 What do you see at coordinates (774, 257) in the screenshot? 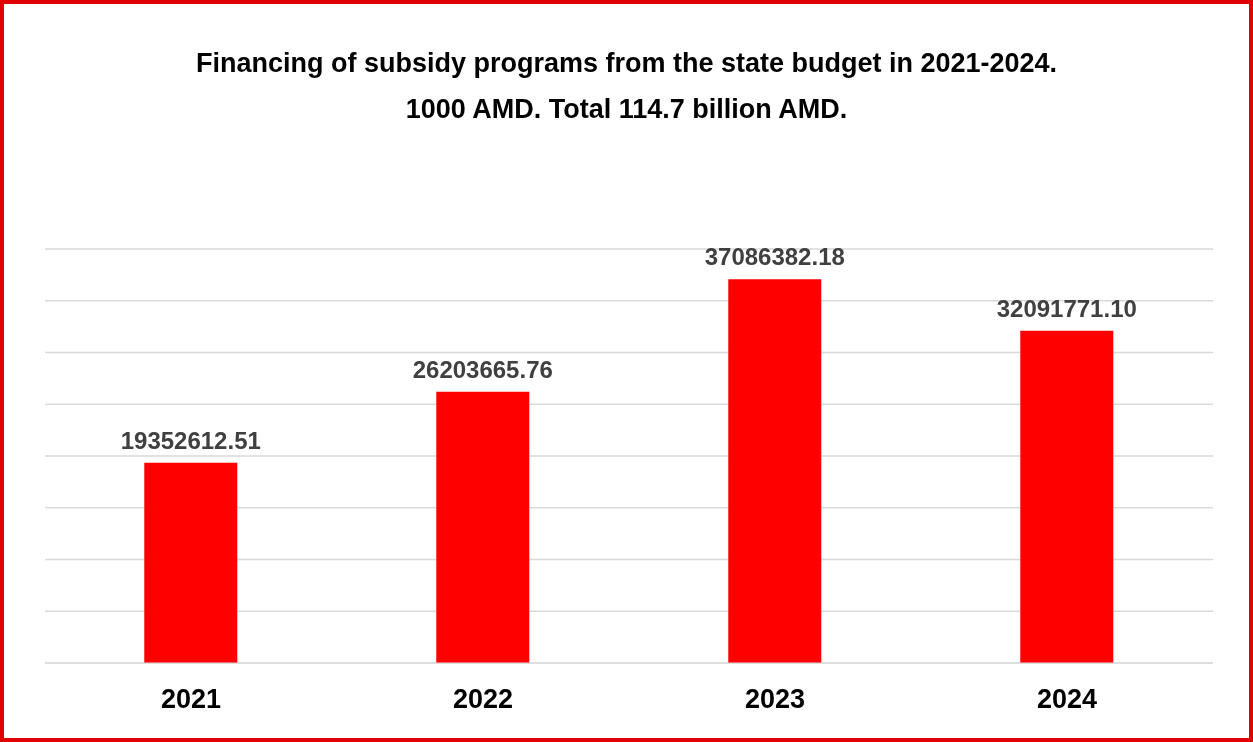
I see `data-label: 37086382.18` at bounding box center [774, 257].